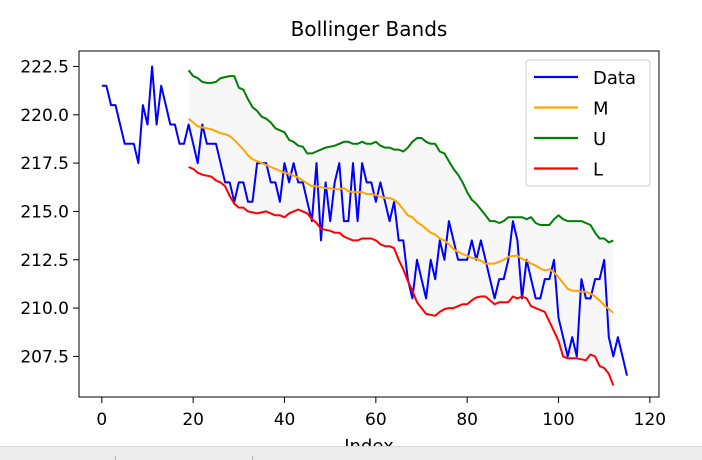  I want to click on x-axis-label: Index, so click(369, 441).